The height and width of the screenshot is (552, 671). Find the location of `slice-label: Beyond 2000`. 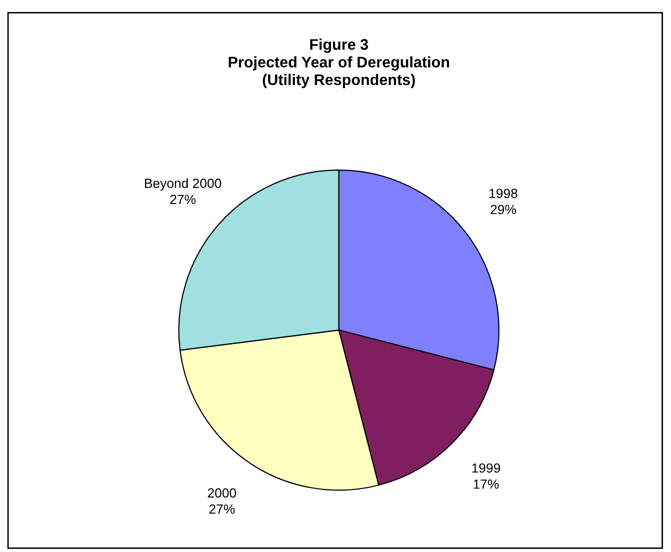

slice-label: Beyond 2000 is located at coordinates (183, 184).